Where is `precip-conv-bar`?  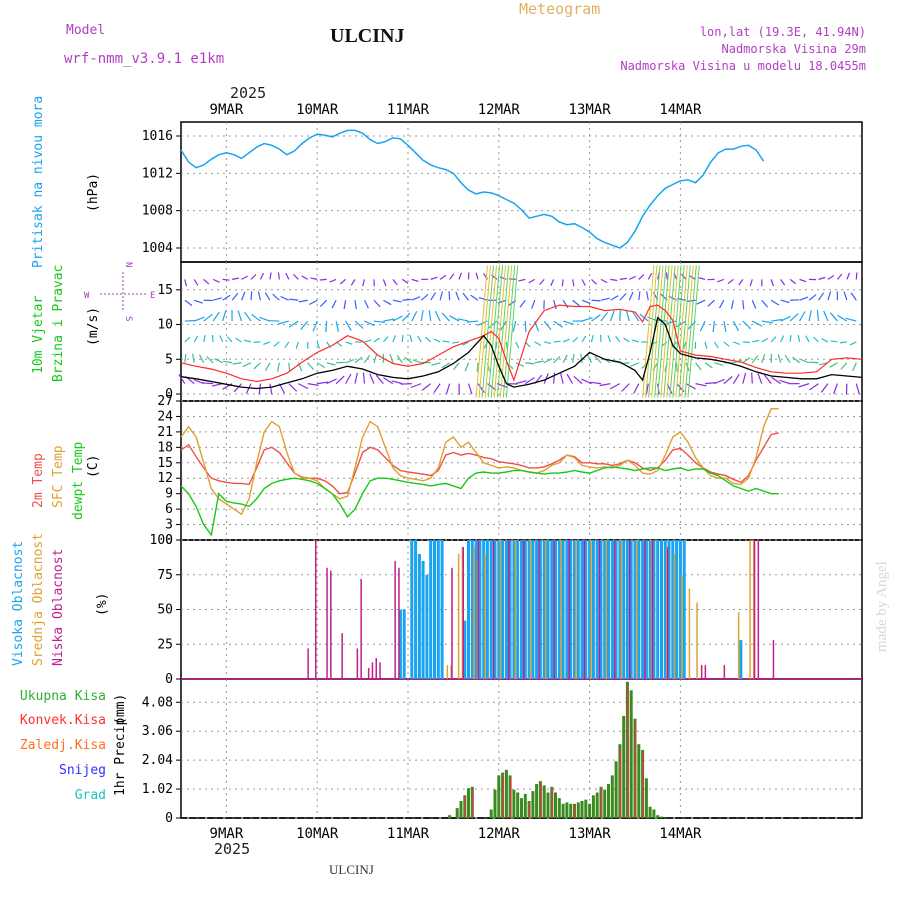
precip-conv-bar is located at coordinates (541, 800).